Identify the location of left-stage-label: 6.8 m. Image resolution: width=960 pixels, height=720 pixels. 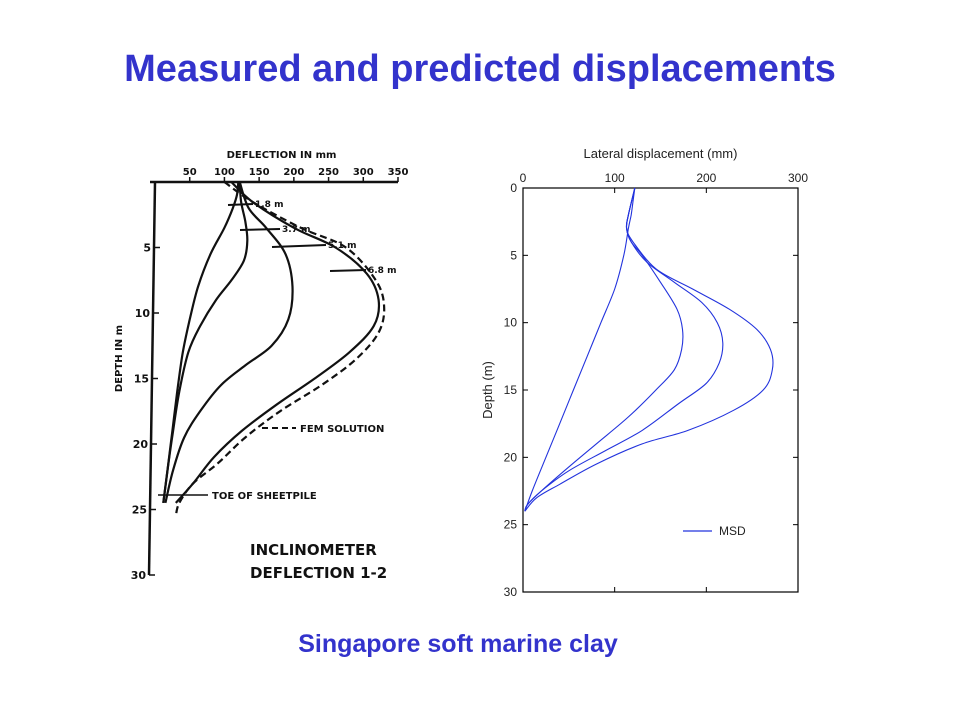
(382, 271).